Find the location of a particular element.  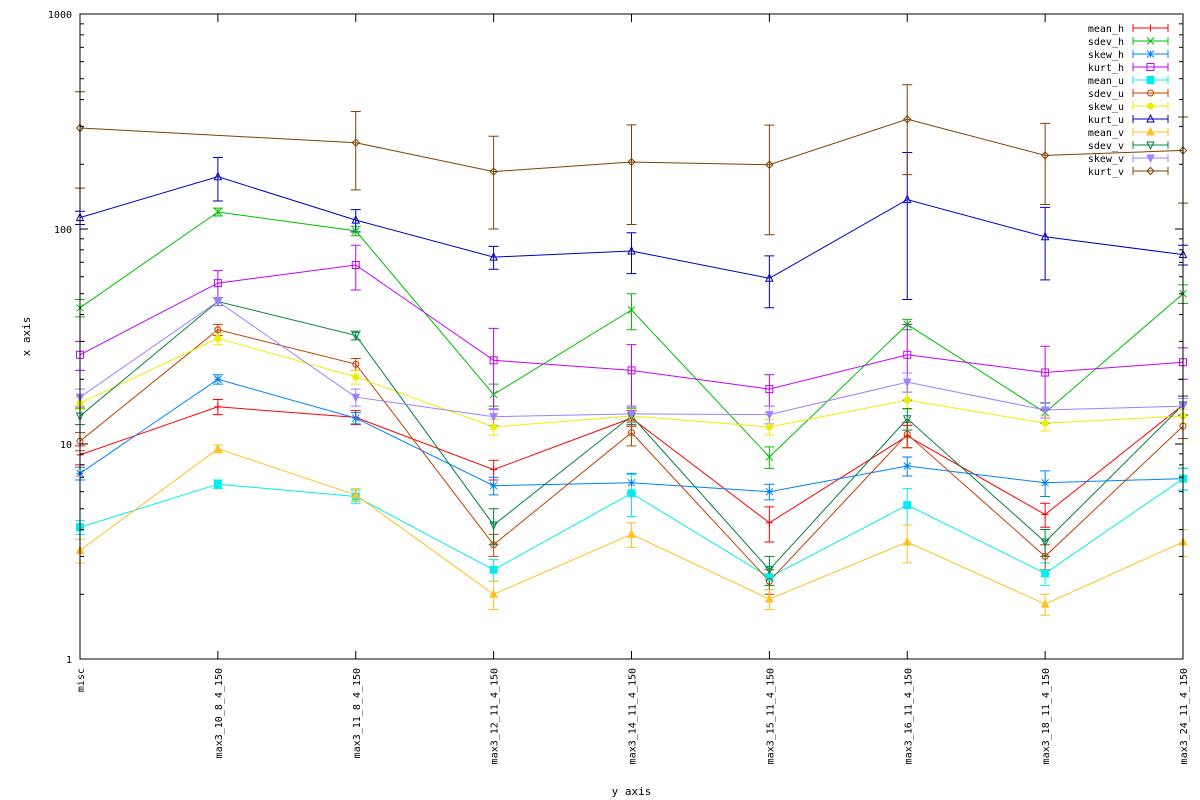

x-tick-label: max3_24_11_4_150 is located at coordinates (1184, 716).